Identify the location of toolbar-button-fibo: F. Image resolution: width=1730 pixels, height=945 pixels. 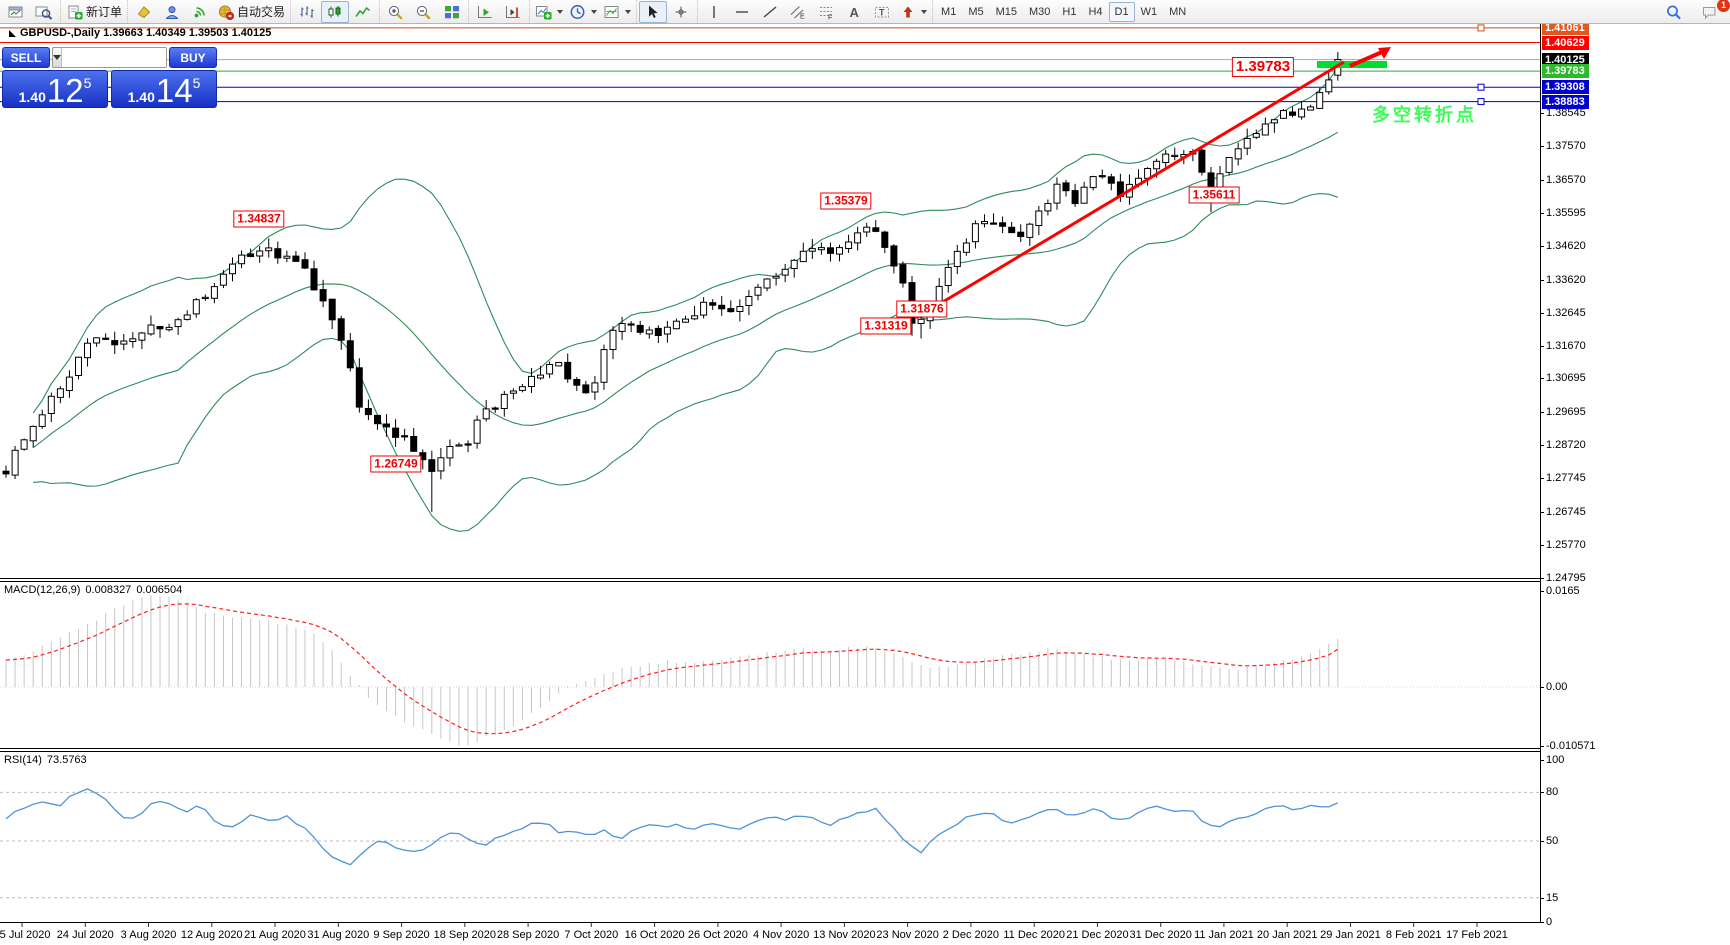
(826, 12).